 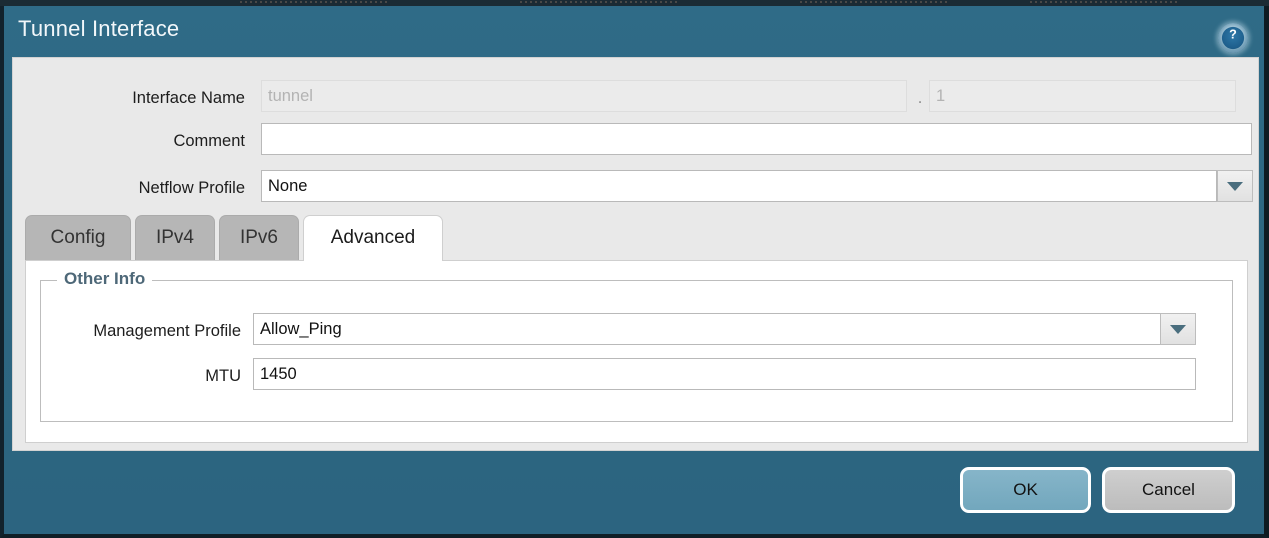 I want to click on background-window-remnant, so click(x=634, y=3).